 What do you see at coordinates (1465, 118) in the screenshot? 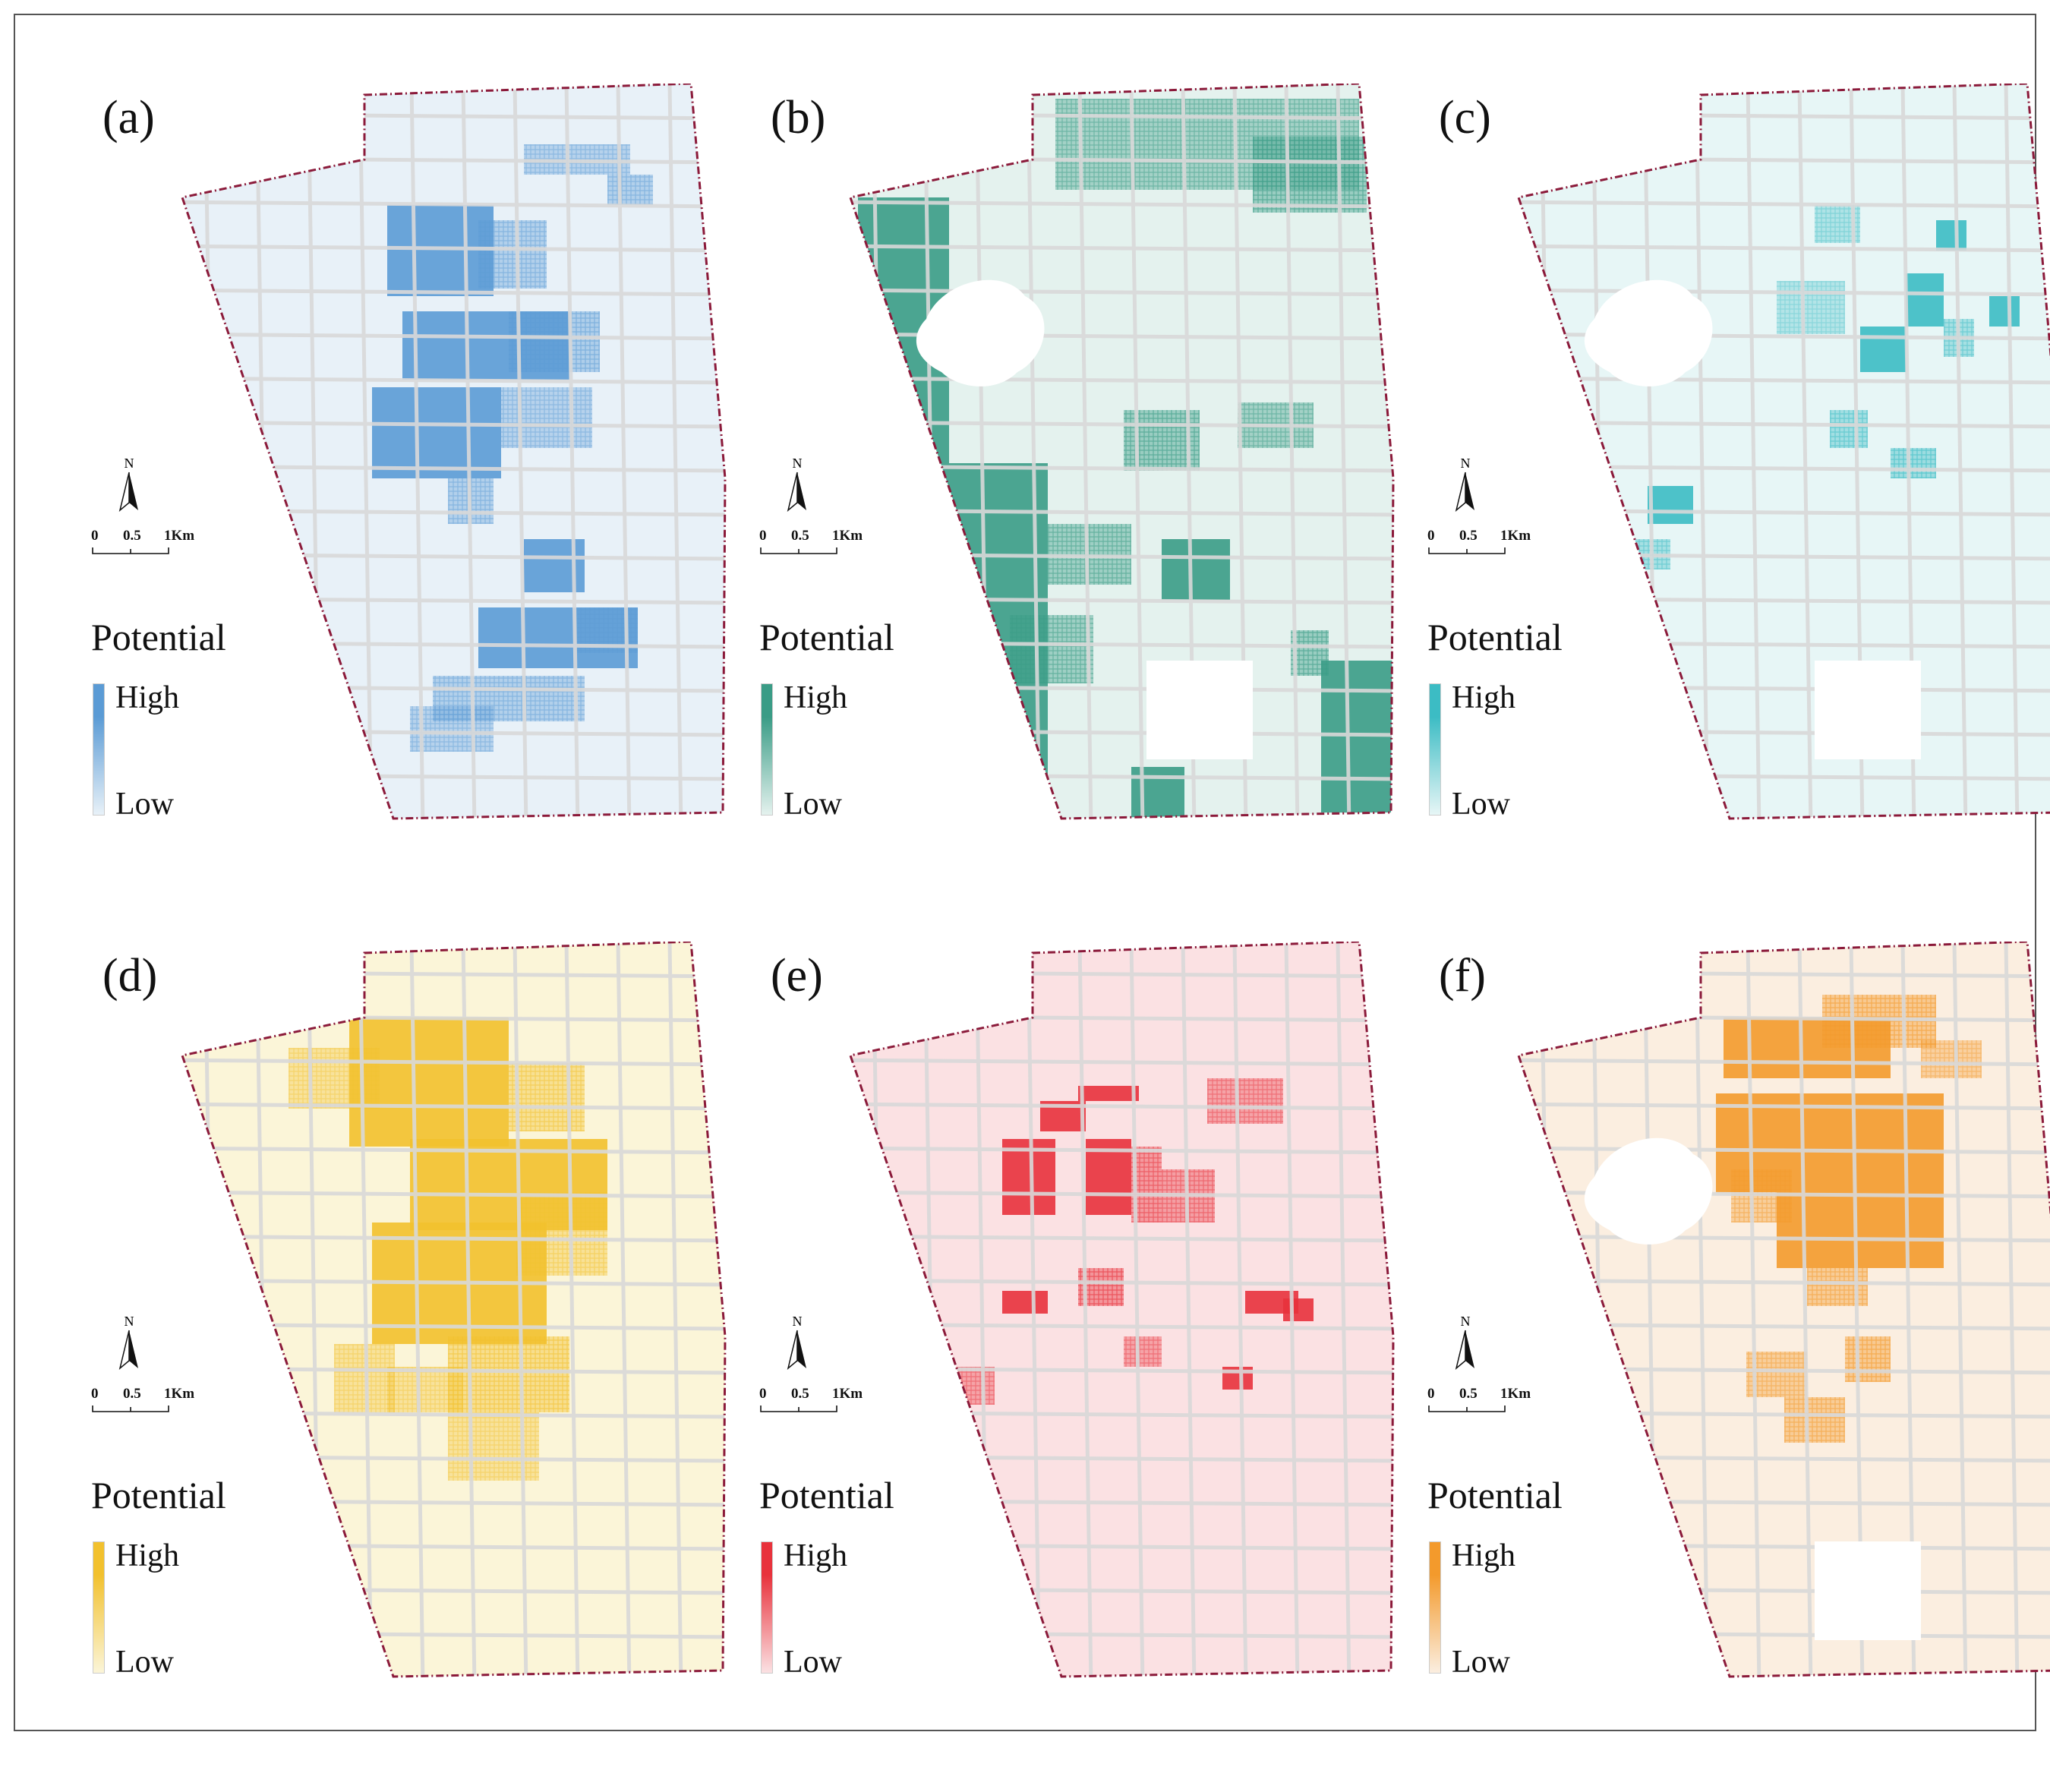
I see `panel-label: (c)` at bounding box center [1465, 118].